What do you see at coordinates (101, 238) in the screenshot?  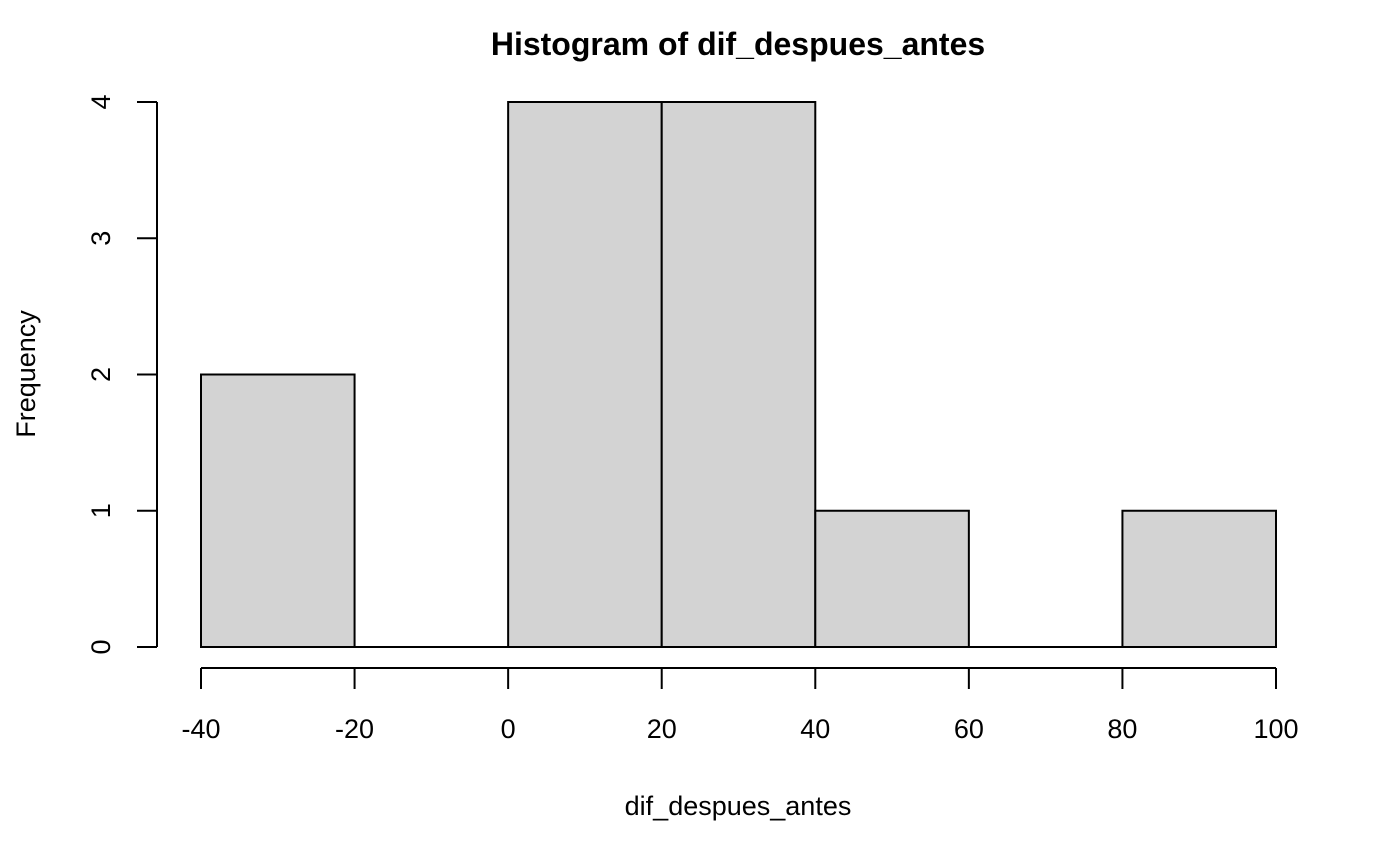 I see `y-tick-label-3: 3` at bounding box center [101, 238].